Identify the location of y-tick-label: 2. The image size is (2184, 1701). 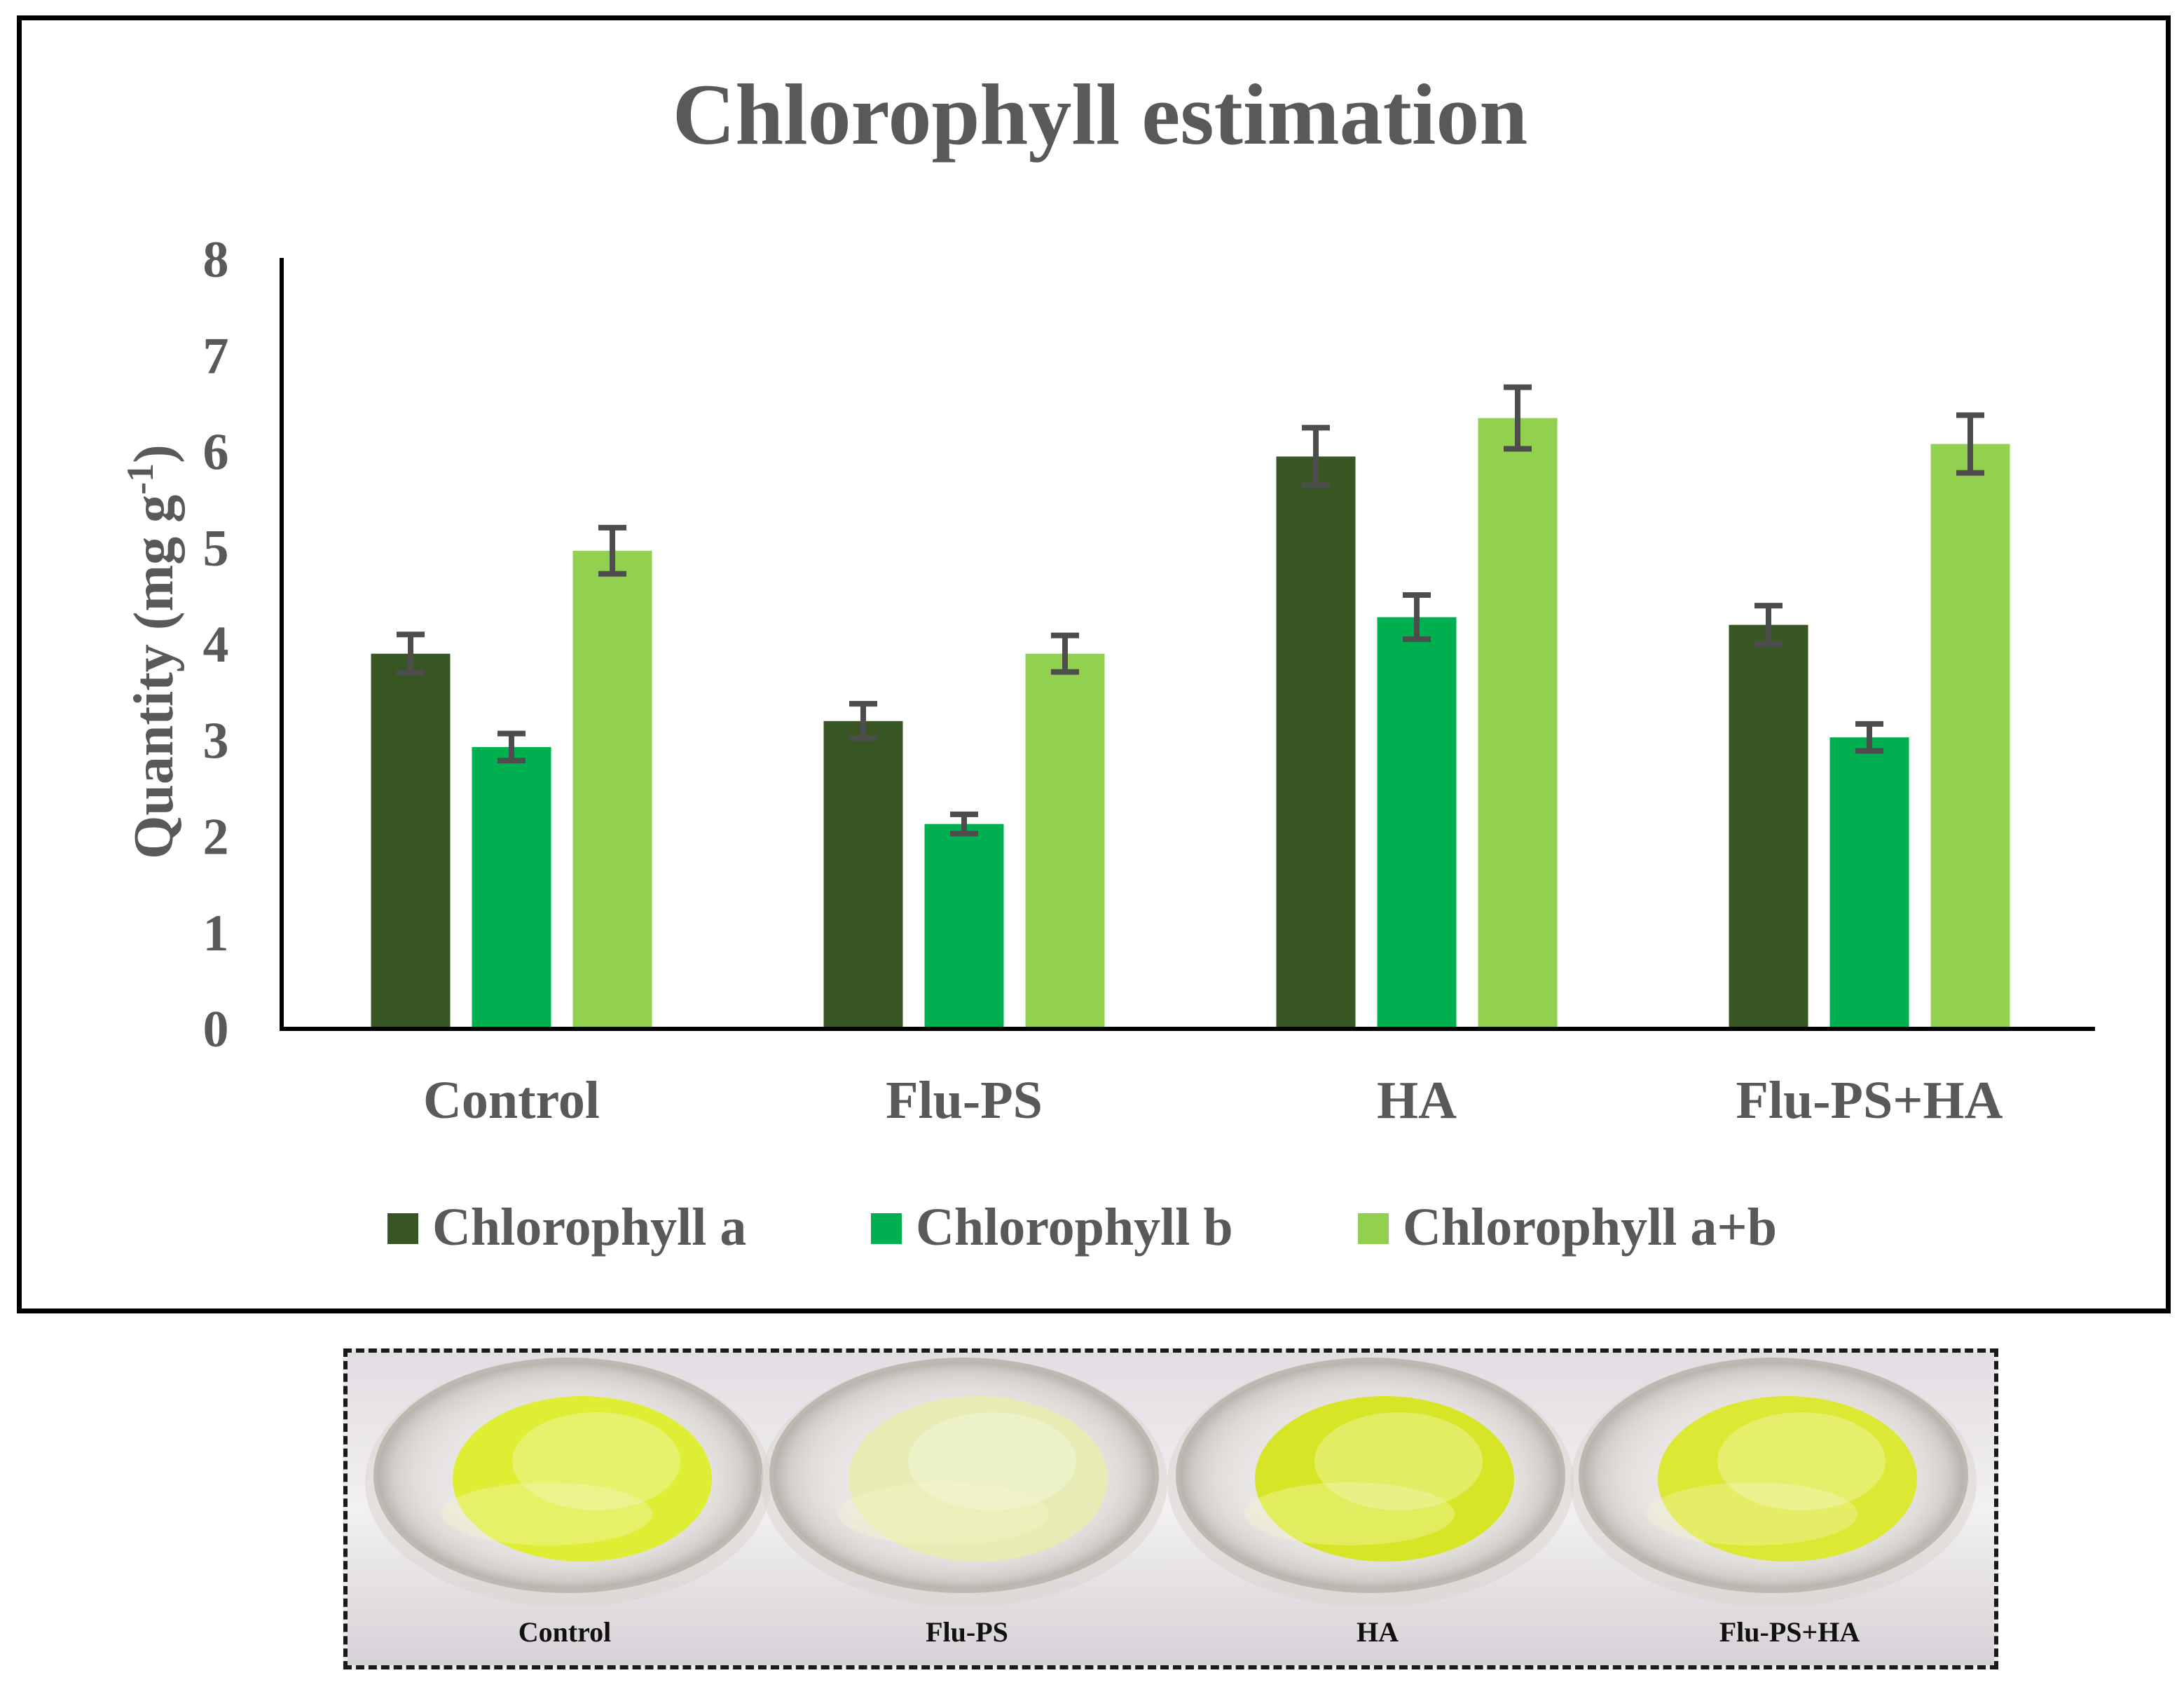
(216, 838).